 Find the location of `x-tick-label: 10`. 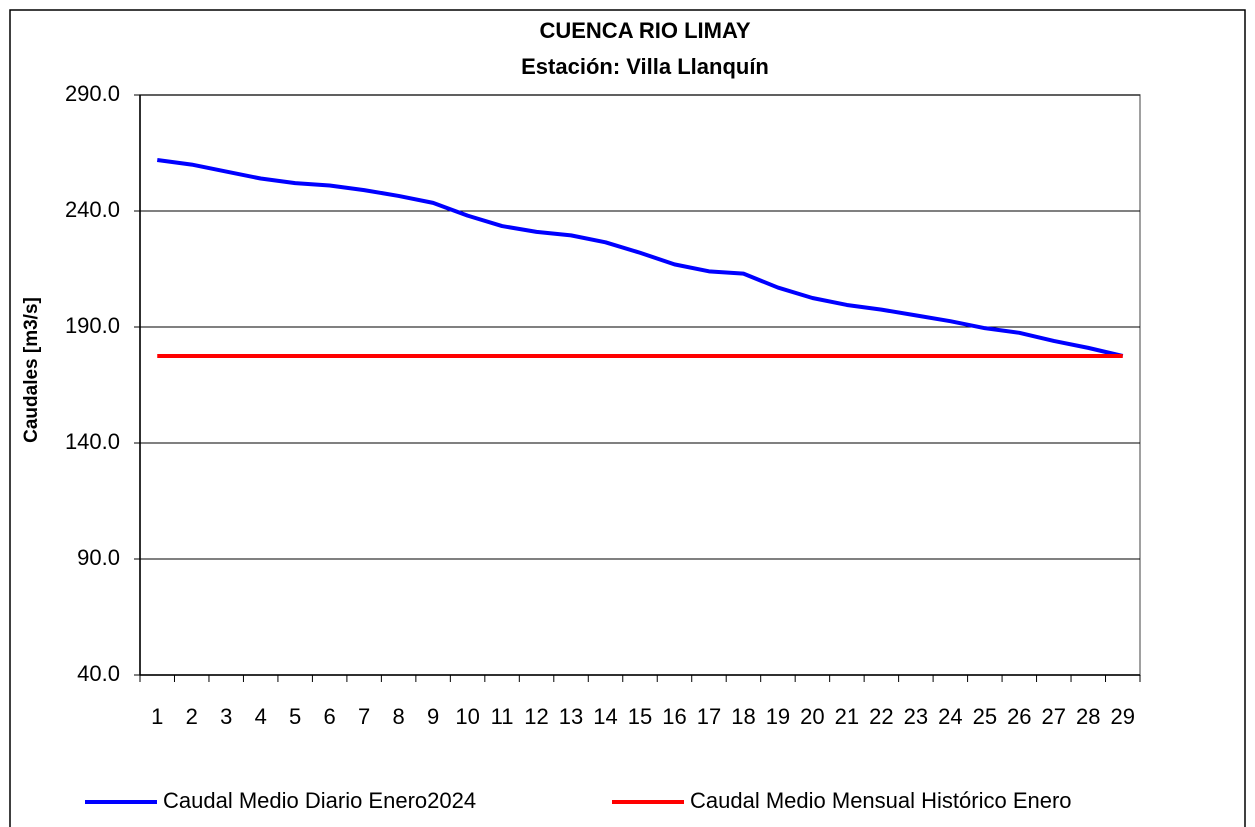

x-tick-label: 10 is located at coordinates (467, 716).